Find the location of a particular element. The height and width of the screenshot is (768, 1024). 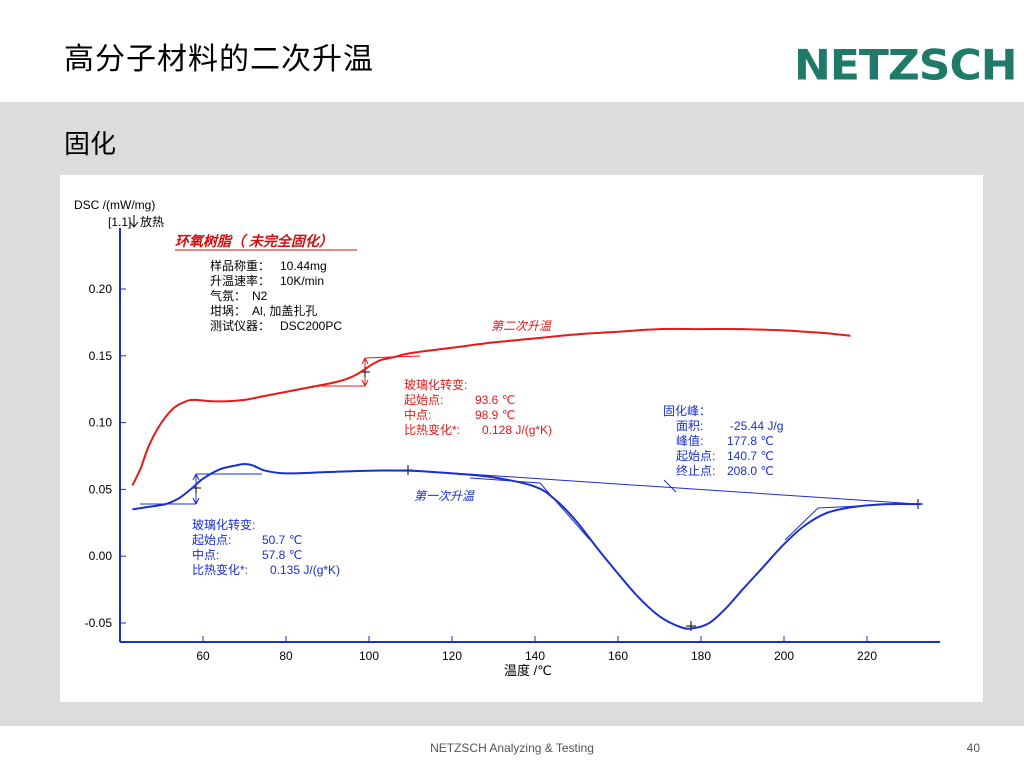

tg1-step-arrow-icon is located at coordinates (196, 489).